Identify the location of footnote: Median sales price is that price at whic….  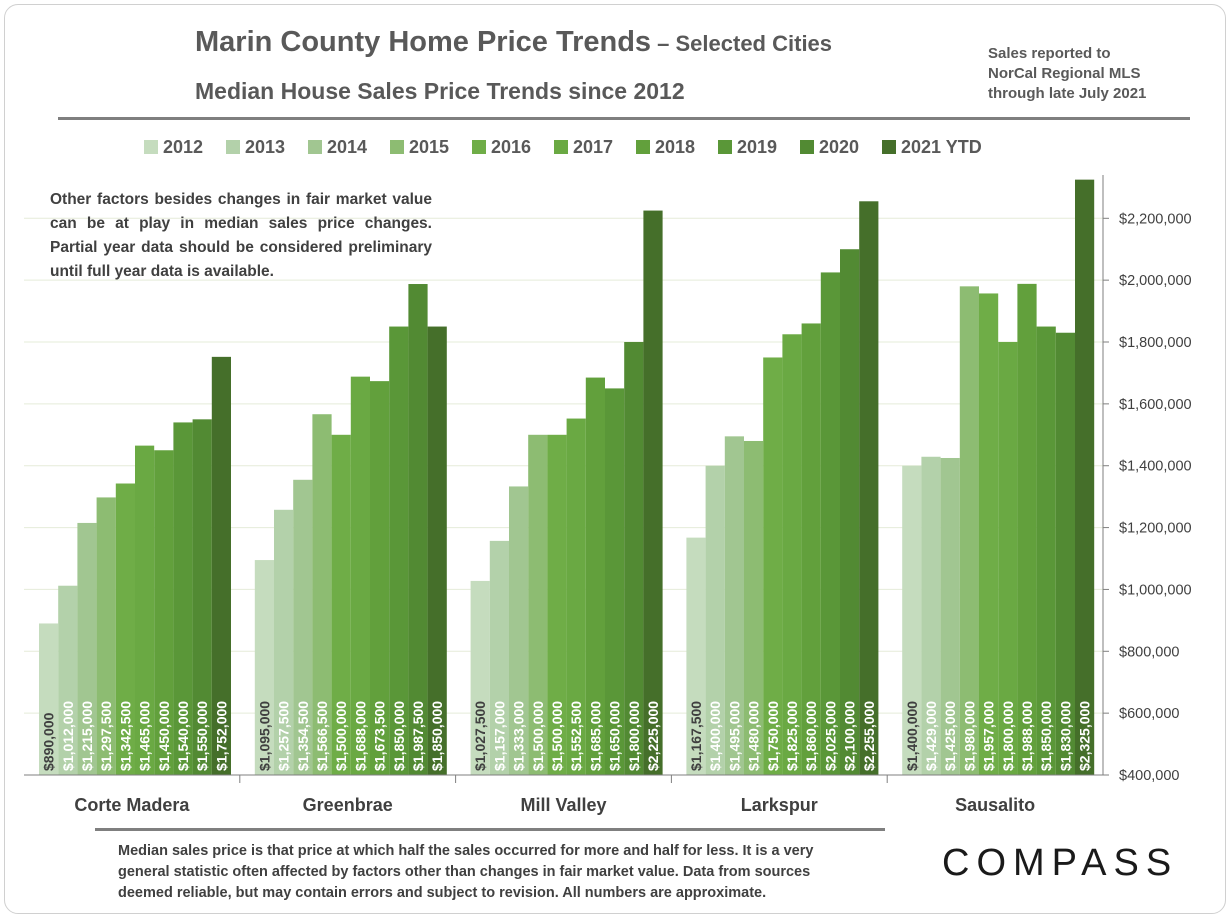
(466, 872).